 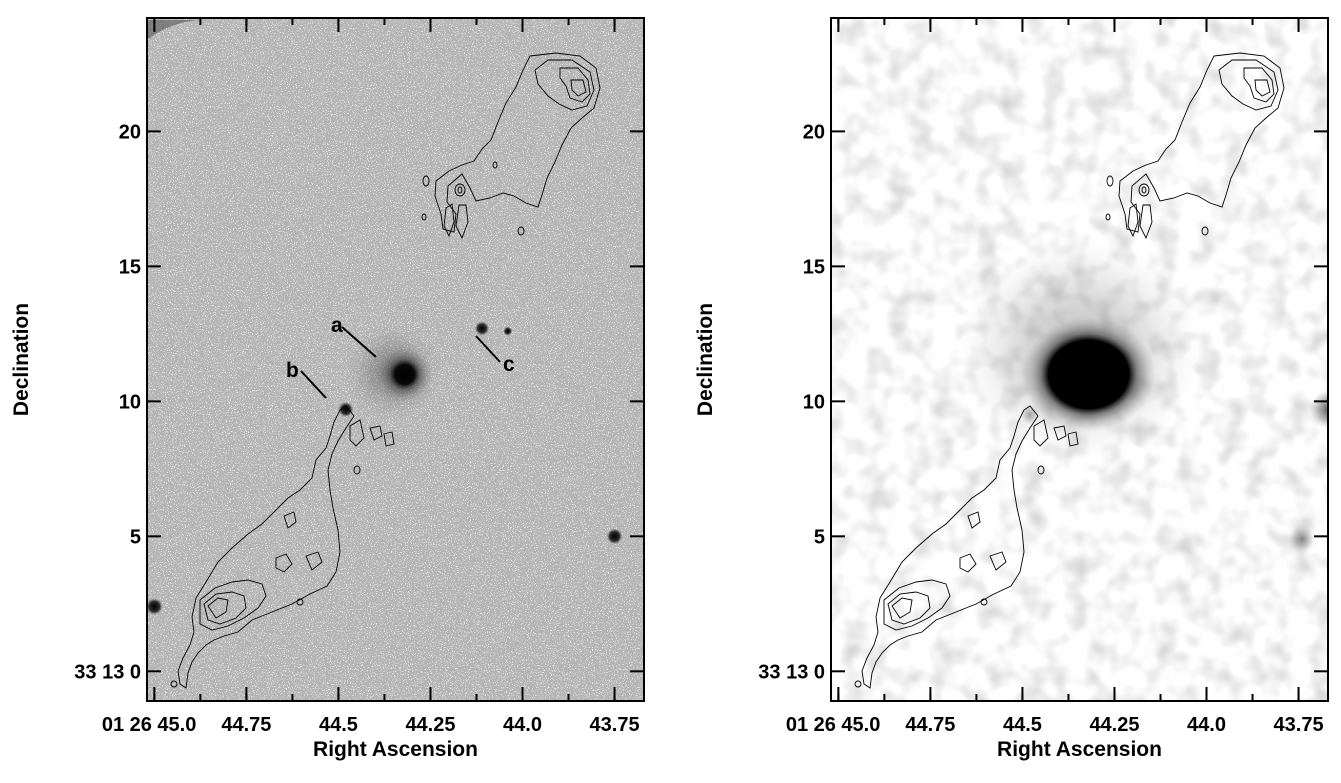 I want to click on contour-ne-mid, so click(x=564, y=85).